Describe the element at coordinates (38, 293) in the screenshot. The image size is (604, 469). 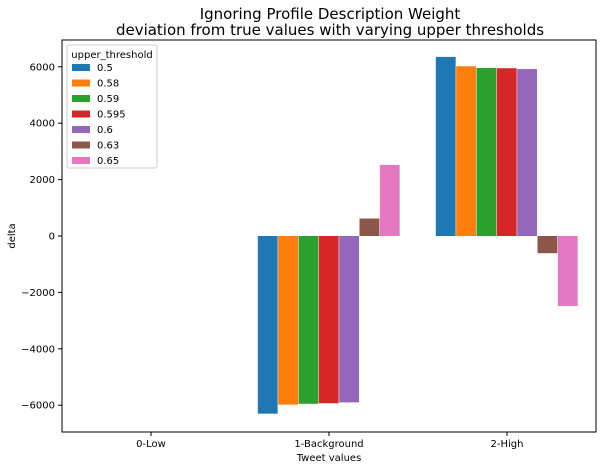
I see `y-tick-label: −2000` at that location.